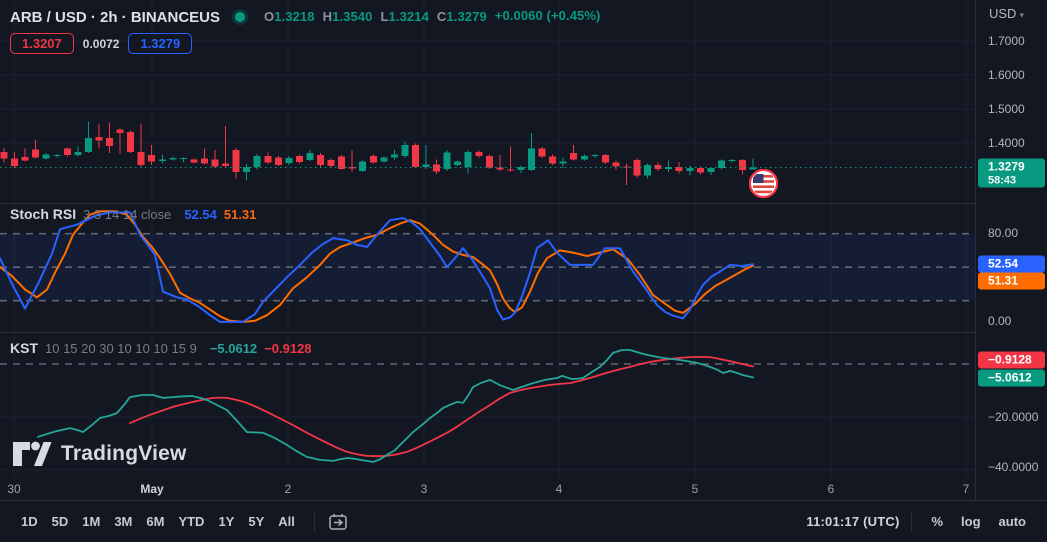 The image size is (1047, 542). What do you see at coordinates (42, 43) in the screenshot?
I see `sell-price-button: 1.3207` at bounding box center [42, 43].